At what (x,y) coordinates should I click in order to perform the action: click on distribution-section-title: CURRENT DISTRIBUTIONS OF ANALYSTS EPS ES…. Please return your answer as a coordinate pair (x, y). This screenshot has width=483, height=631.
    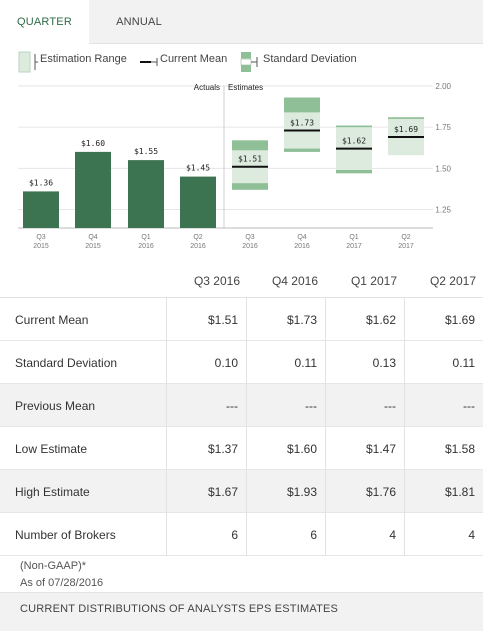
    Looking at the image, I should click on (179, 609).